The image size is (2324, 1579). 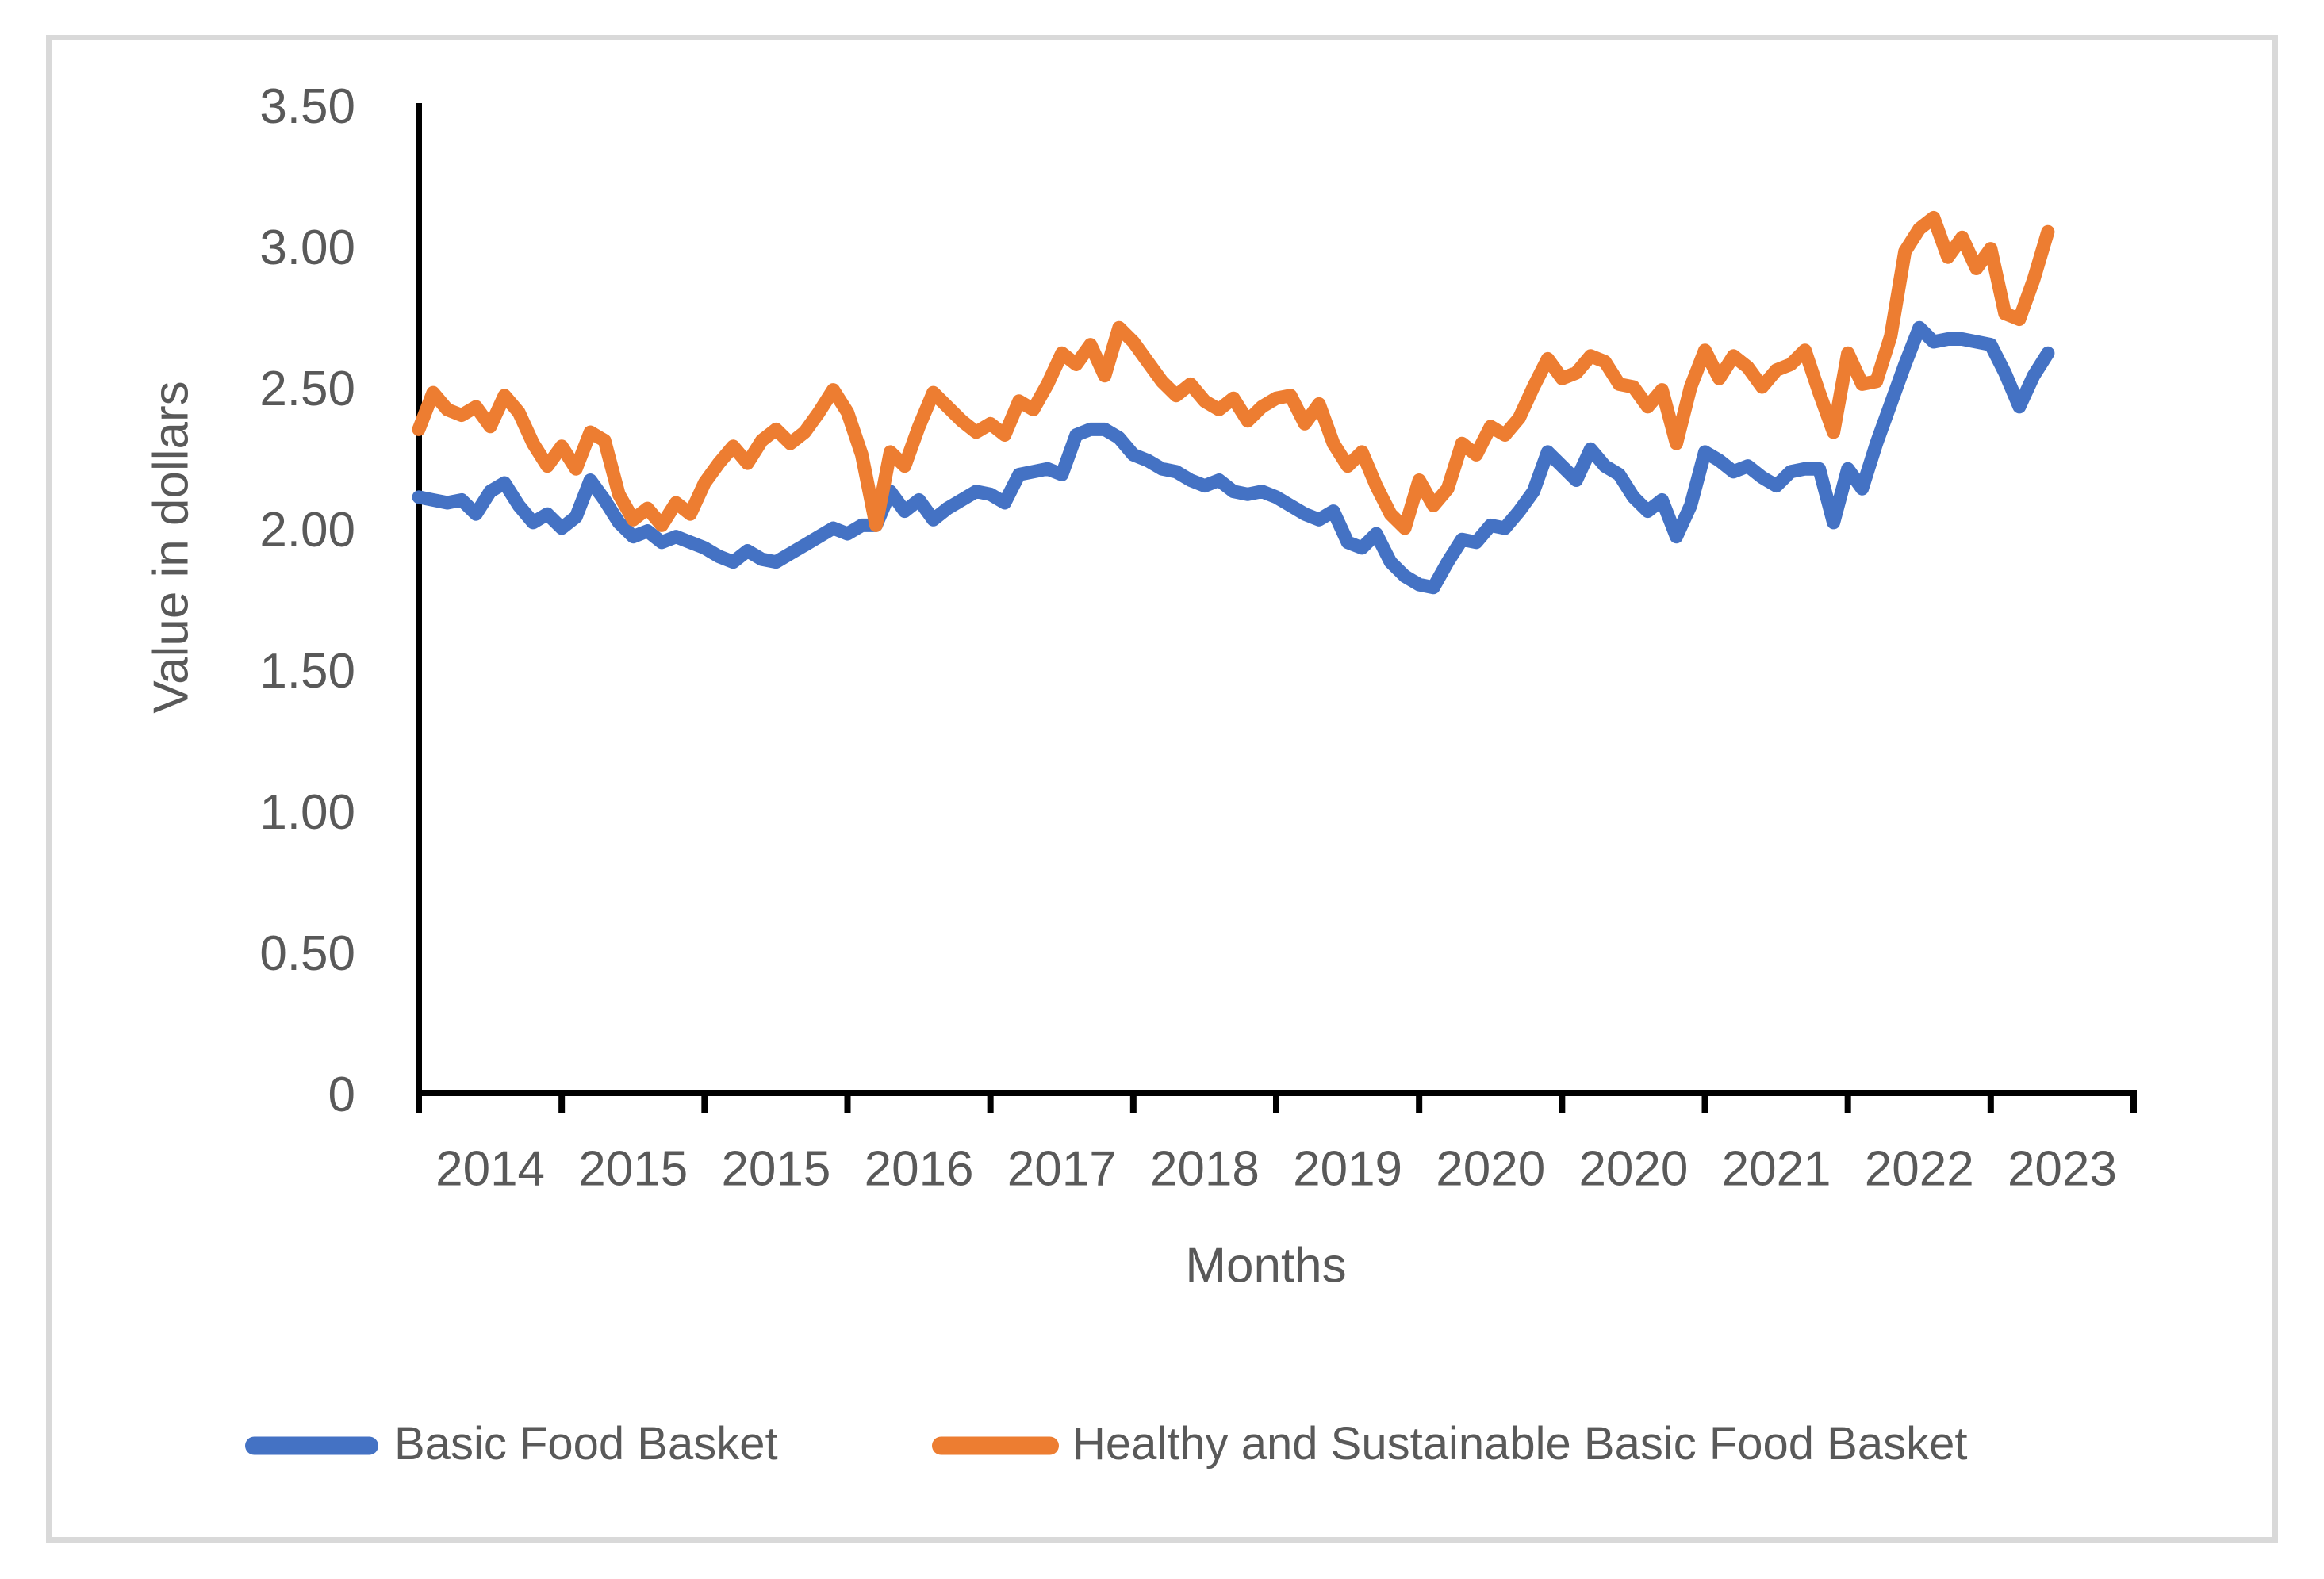 I want to click on x-tick-label: 2017, so click(x=1062, y=1169).